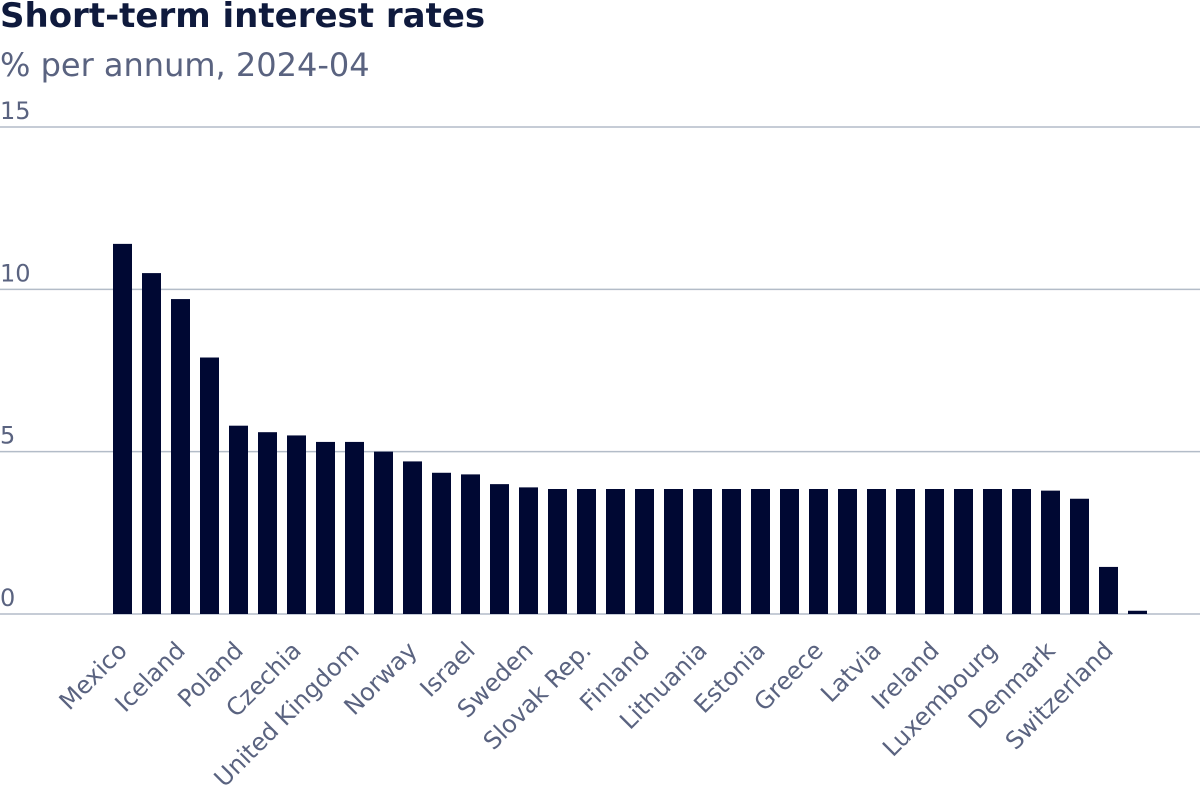 The width and height of the screenshot is (1200, 800). Describe the element at coordinates (185, 65) in the screenshot. I see `chart-subtitle: % per annum, 2024-04` at that location.